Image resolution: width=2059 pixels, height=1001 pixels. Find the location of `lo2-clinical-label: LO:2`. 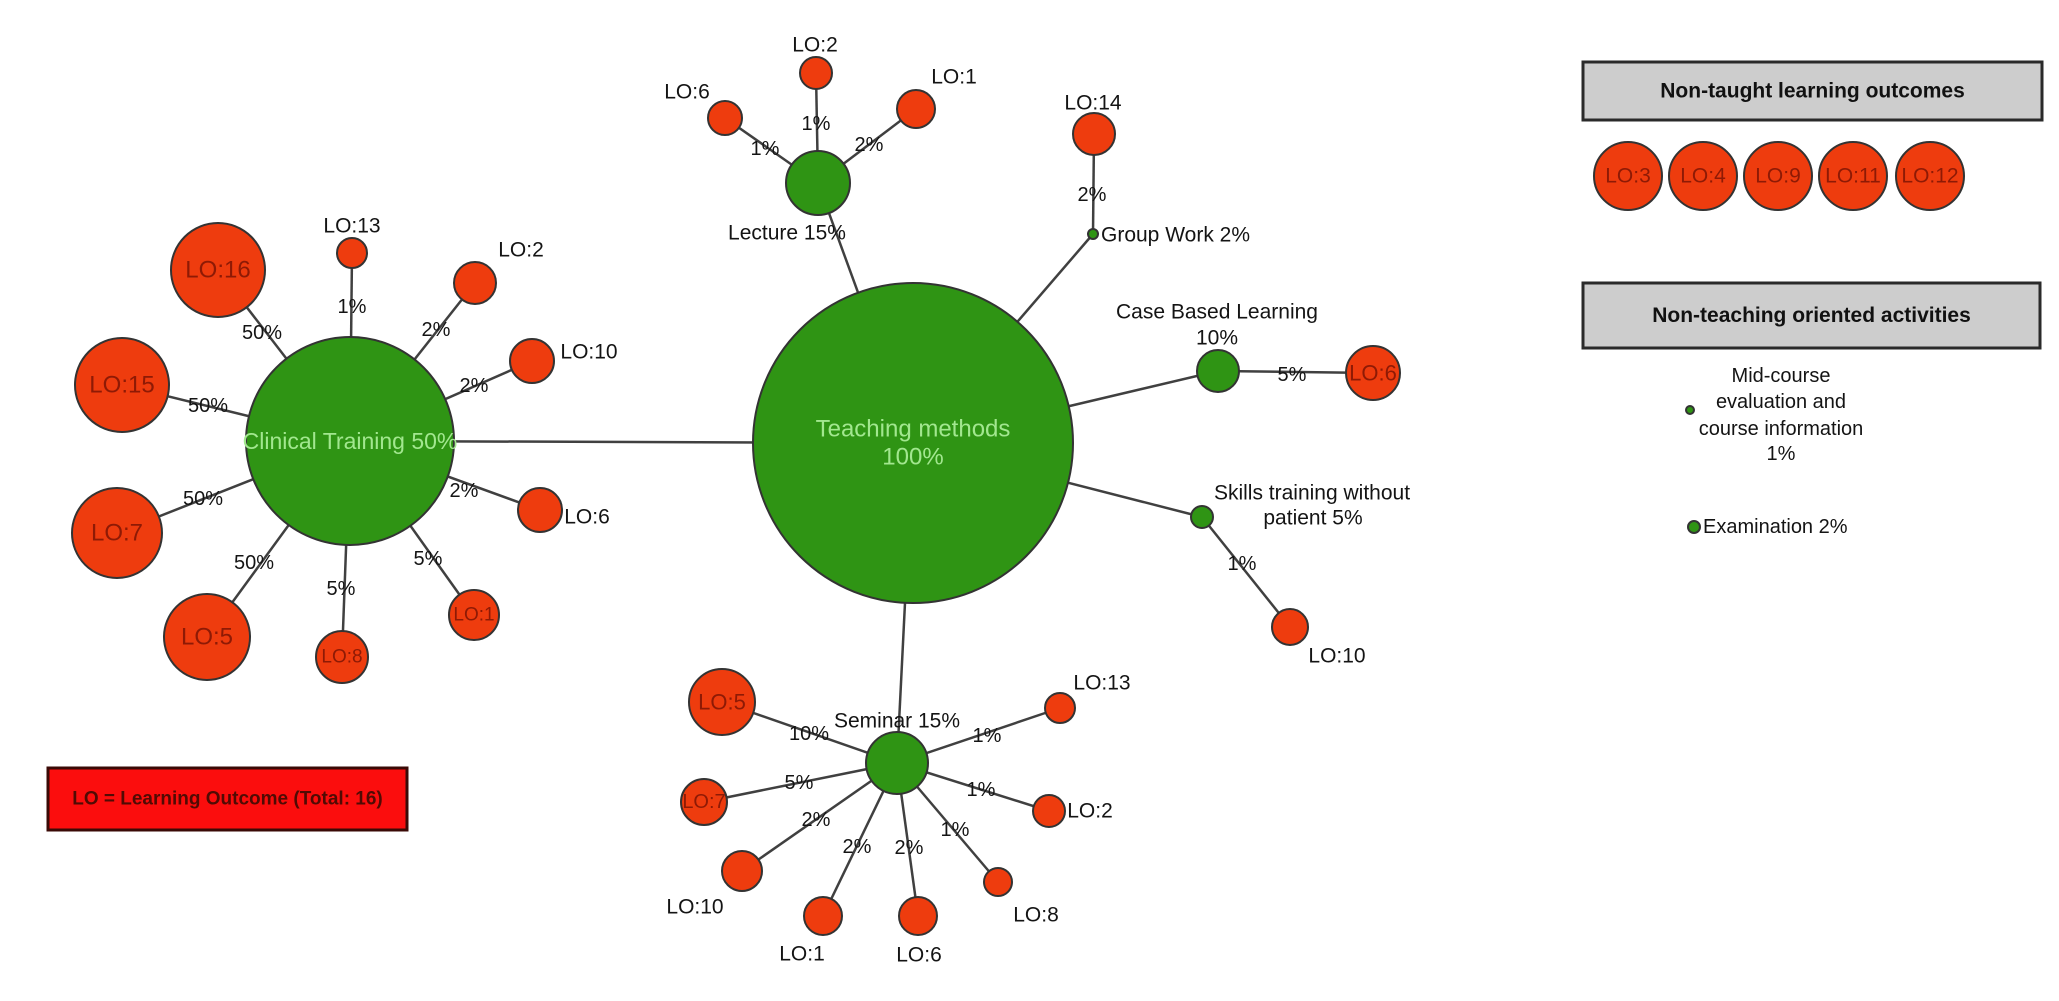

lo2-clinical-label: LO:2 is located at coordinates (521, 250).